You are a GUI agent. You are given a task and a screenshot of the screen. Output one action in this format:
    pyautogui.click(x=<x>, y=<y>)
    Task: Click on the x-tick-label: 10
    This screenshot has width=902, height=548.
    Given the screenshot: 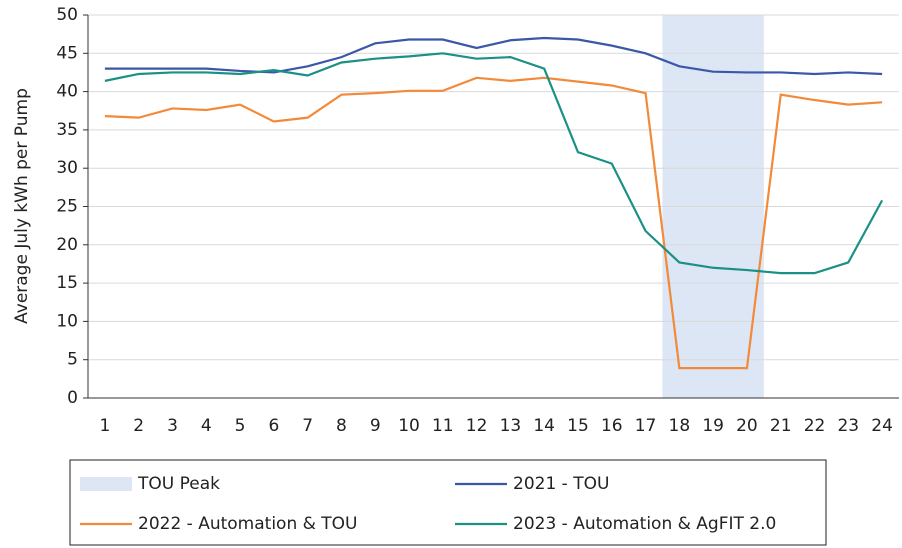 What is the action you would take?
    pyautogui.click(x=409, y=426)
    